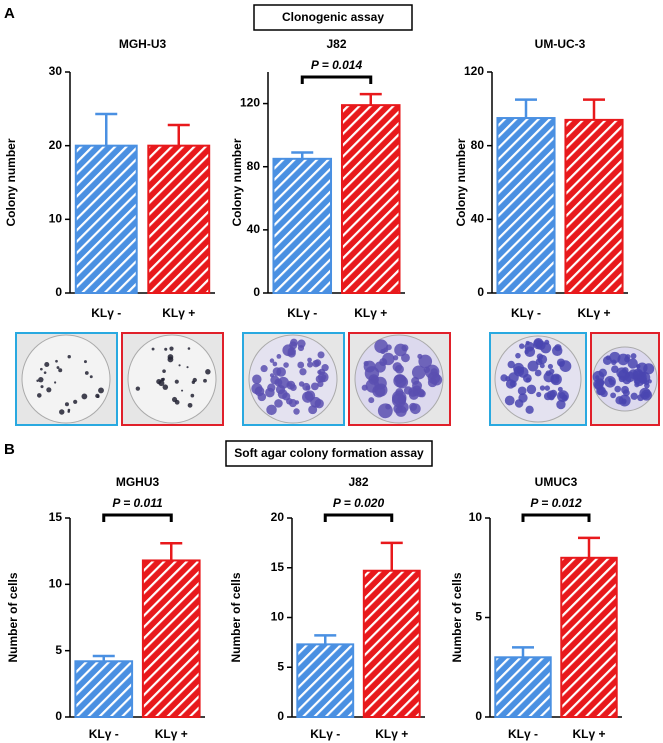  I want to click on section-box, so click(333, 17).